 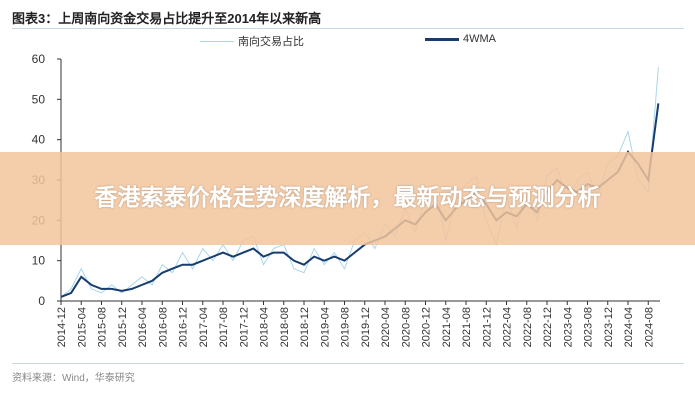 What do you see at coordinates (467, 327) in the screenshot?
I see `x-tick-label: 2021-08` at bounding box center [467, 327].